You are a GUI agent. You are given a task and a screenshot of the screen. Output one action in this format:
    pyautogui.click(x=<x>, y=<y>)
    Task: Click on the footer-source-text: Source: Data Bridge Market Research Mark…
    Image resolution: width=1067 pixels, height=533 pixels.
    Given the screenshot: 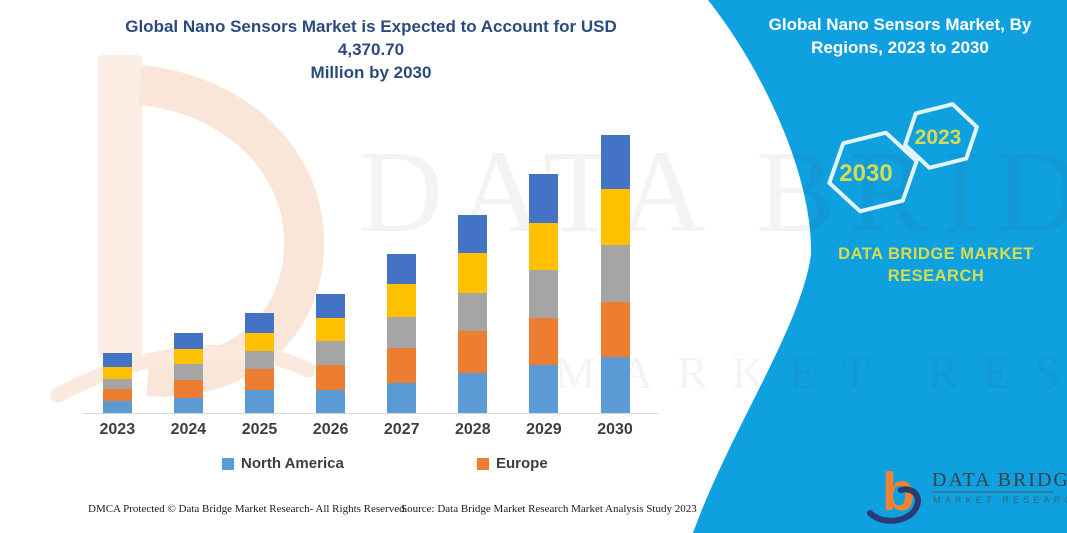 What is the action you would take?
    pyautogui.click(x=549, y=509)
    